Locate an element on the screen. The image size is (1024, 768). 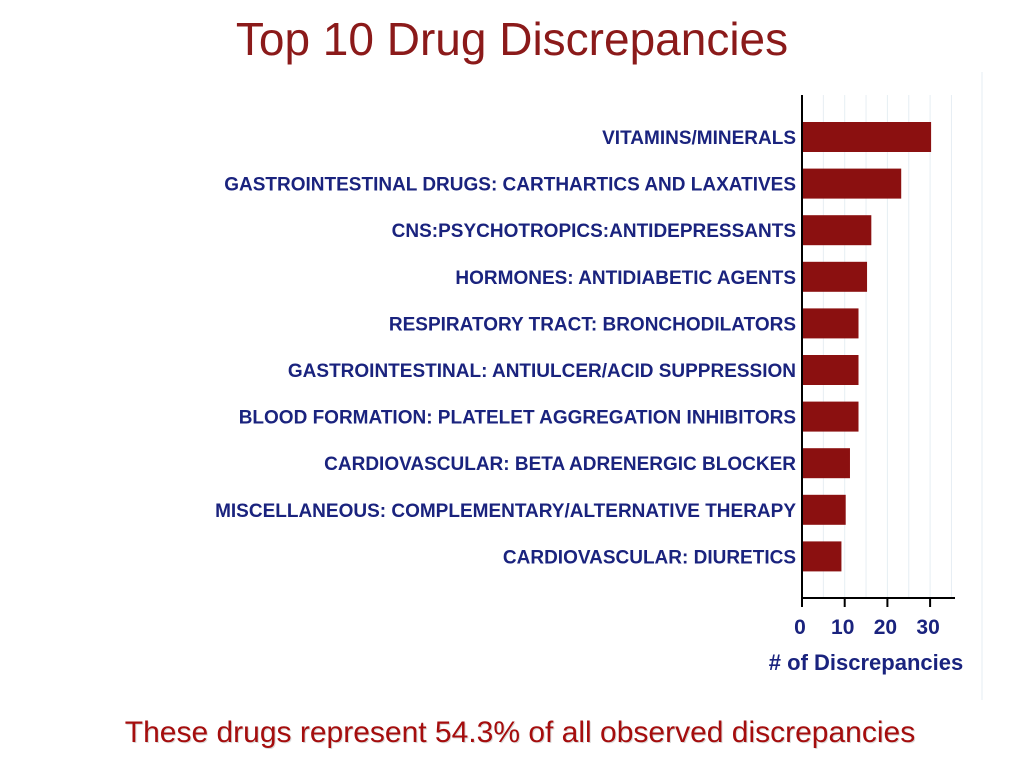
category-label: RESPIRATORY TRACT: BRONCHODILATORS is located at coordinates (592, 324).